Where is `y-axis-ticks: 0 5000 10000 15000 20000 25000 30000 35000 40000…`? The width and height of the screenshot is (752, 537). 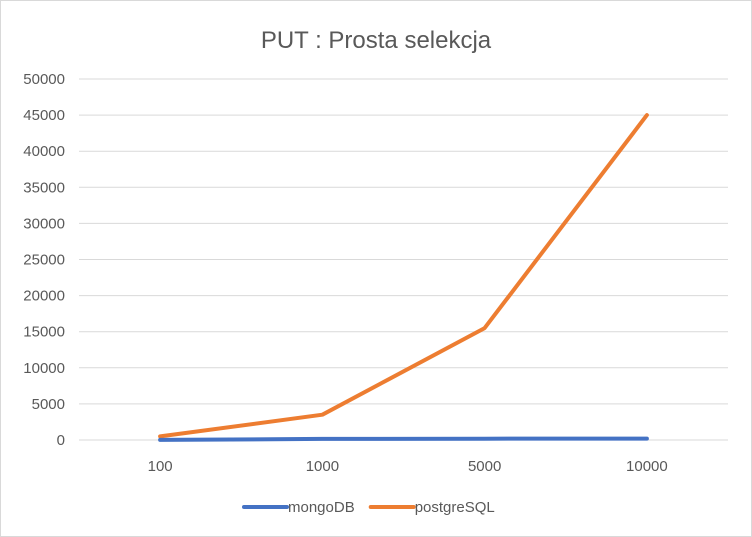 y-axis-ticks: 0 5000 10000 15000 20000 25000 30000 35000 40000… is located at coordinates (44, 260).